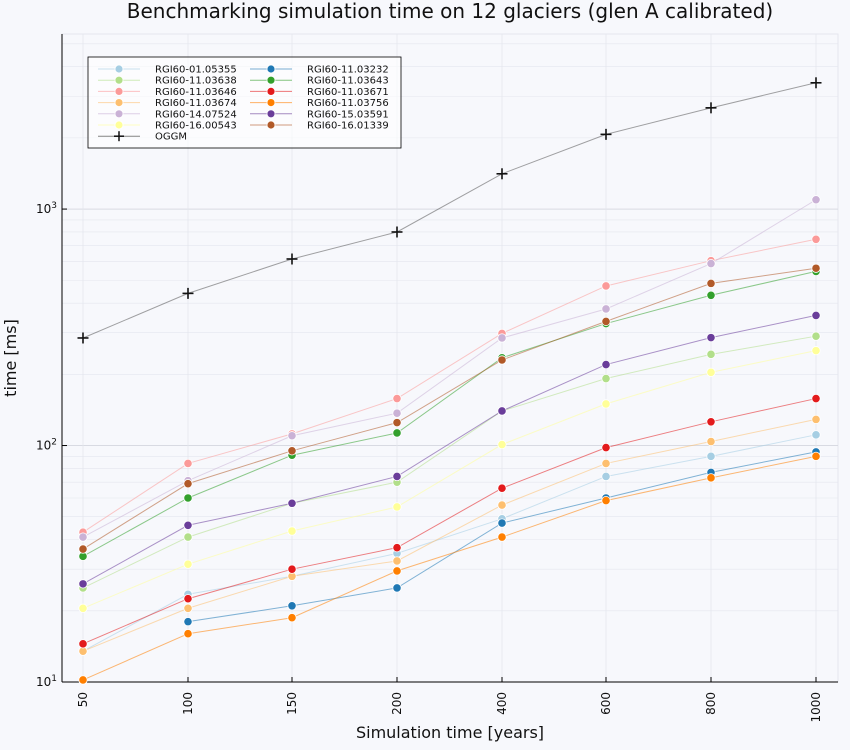 This screenshot has height=750, width=850. I want to click on y-tick-label: 102, so click(46, 445).